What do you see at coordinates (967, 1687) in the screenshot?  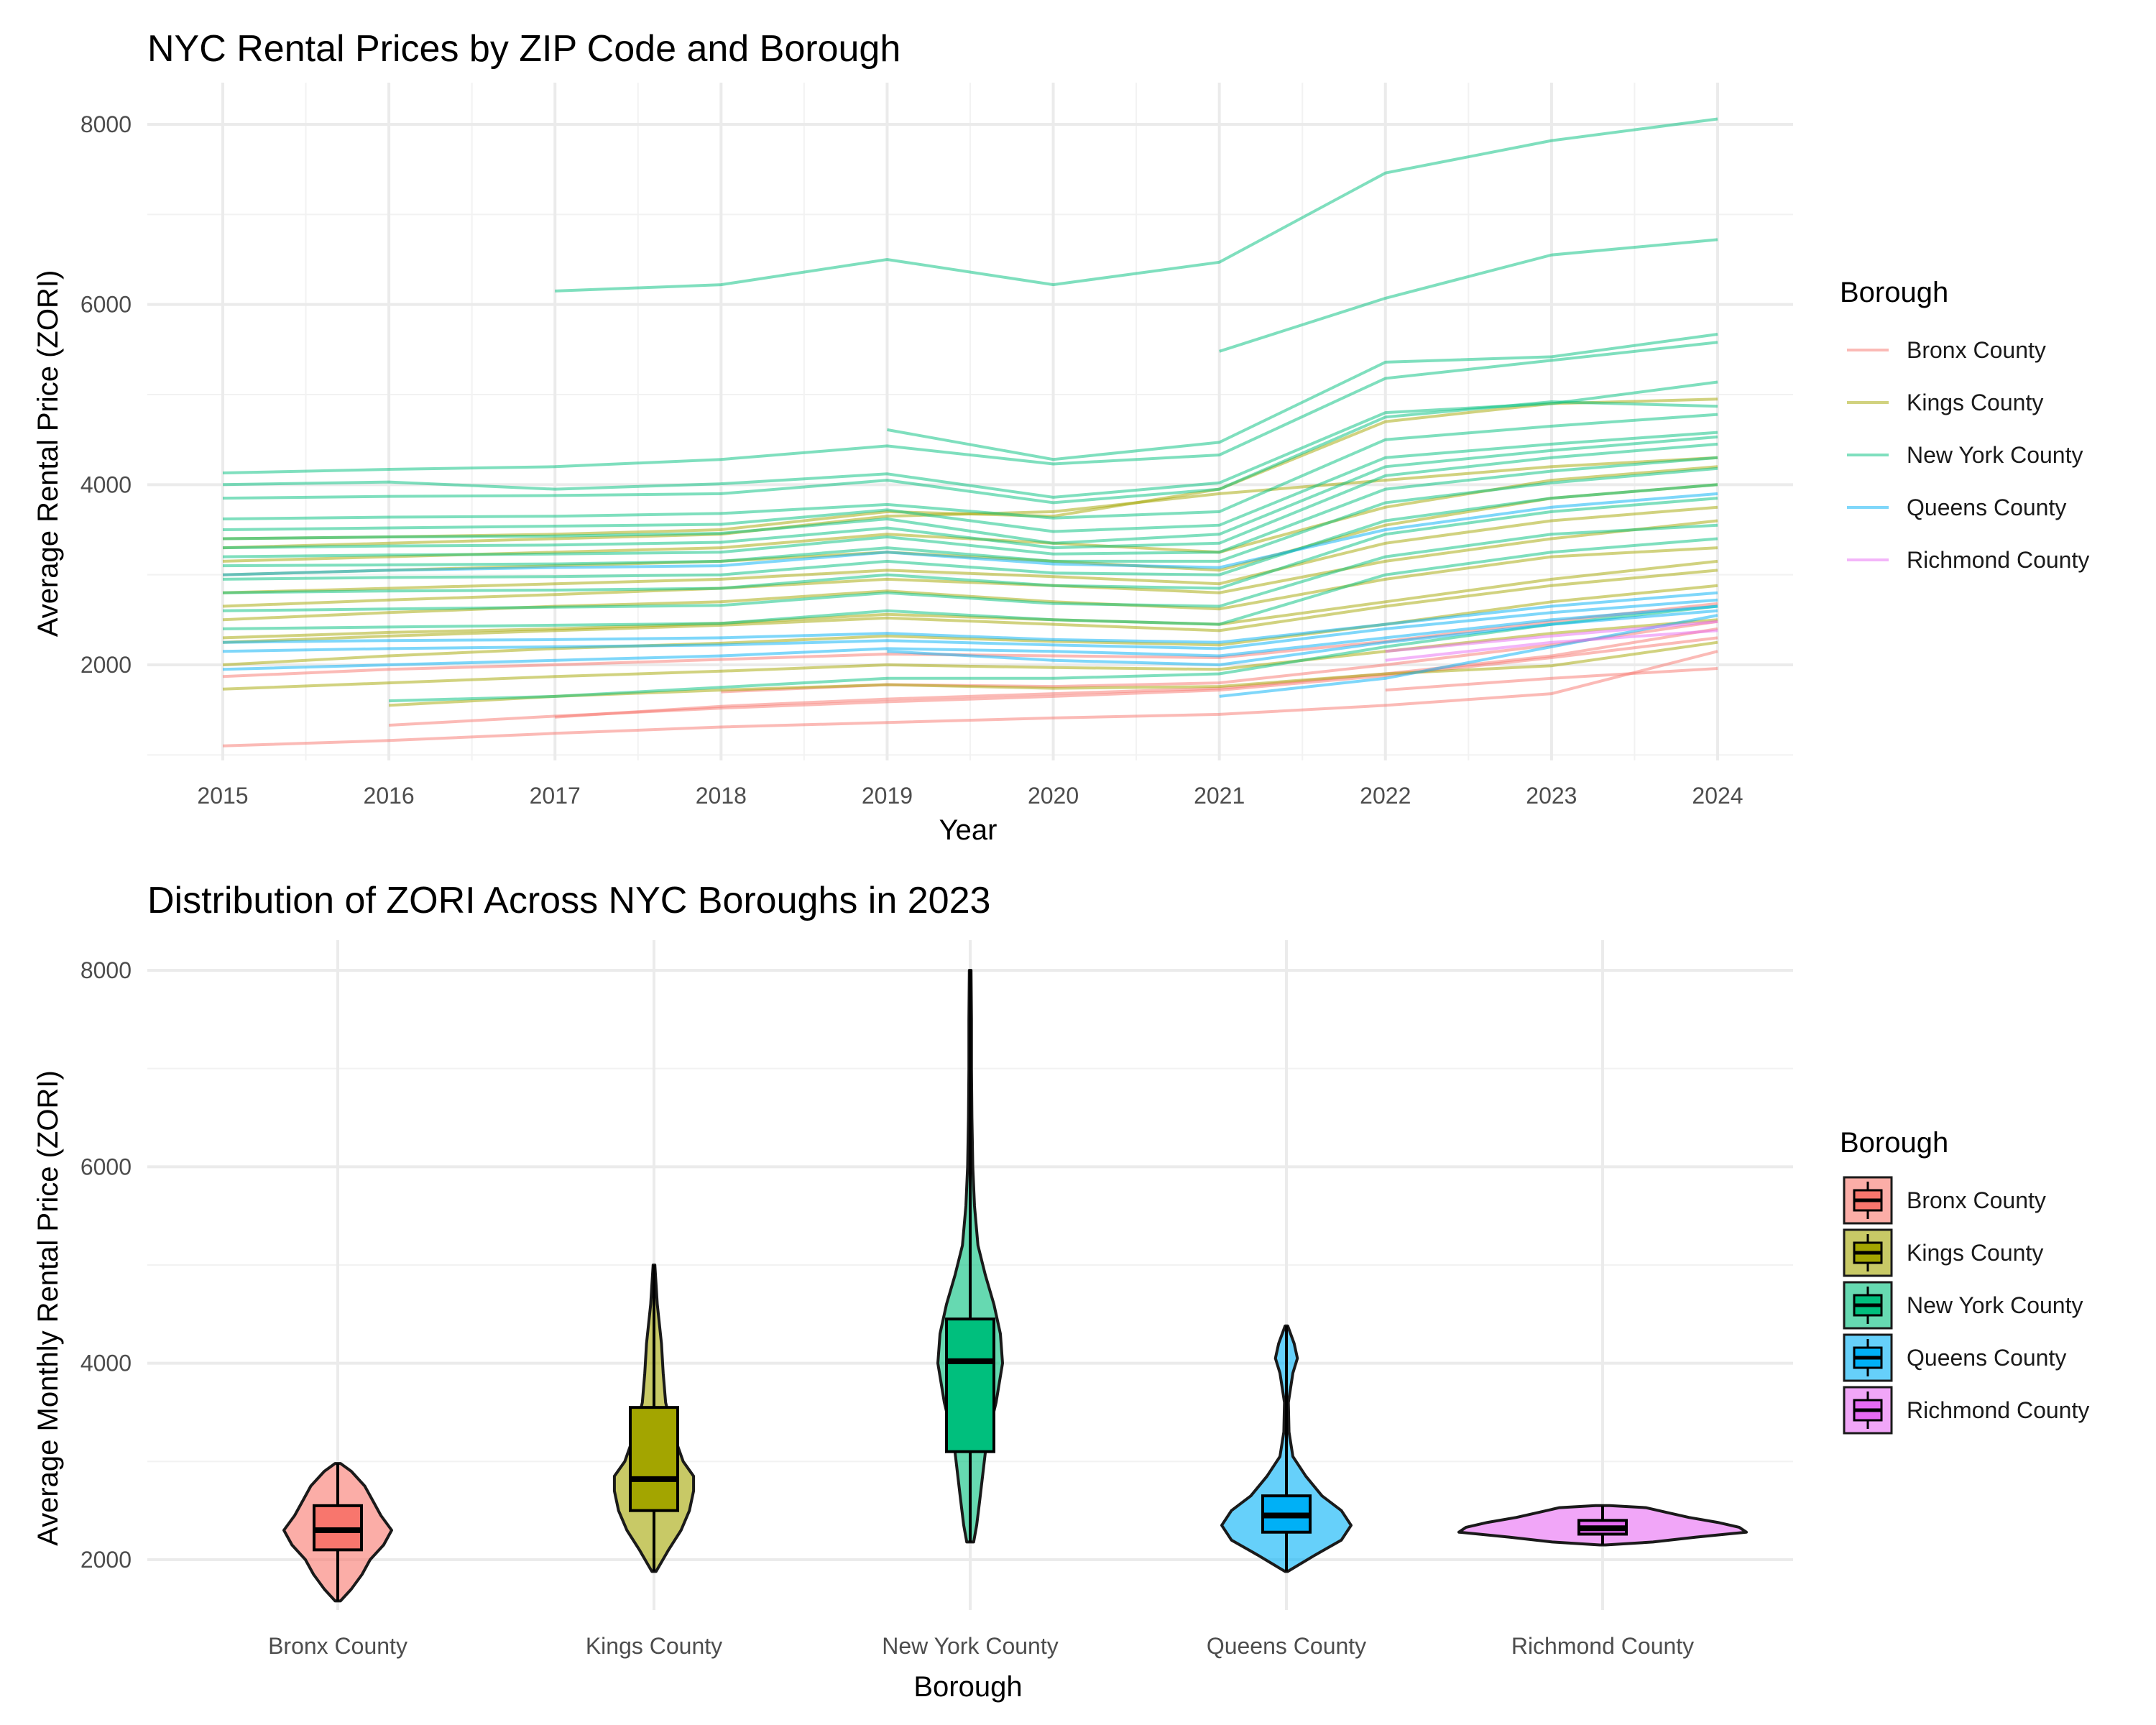 I see `x-axis-title: Borough` at bounding box center [967, 1687].